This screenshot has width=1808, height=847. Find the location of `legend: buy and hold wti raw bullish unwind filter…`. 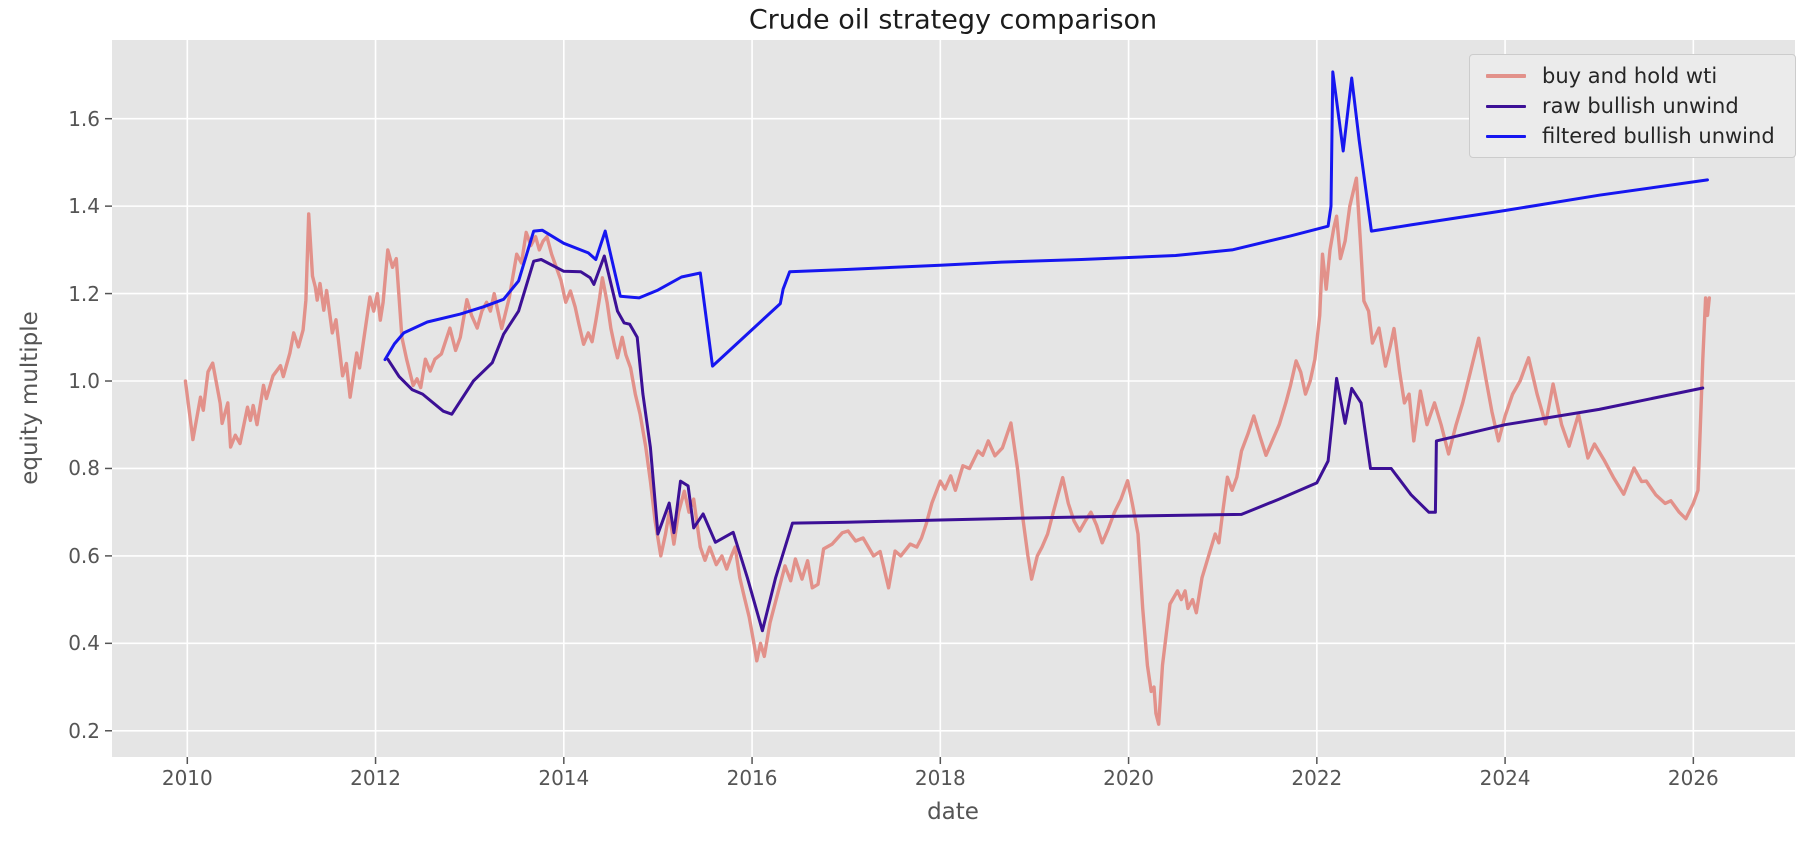

legend: buy and hold wti raw bullish unwind filter… is located at coordinates (1632, 106).